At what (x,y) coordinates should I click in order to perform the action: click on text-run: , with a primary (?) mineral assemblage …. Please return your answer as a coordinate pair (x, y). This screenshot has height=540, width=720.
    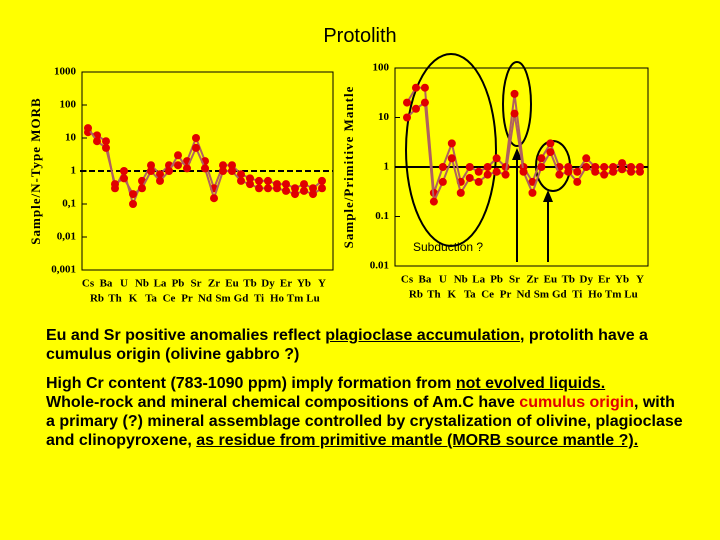
    Looking at the image, I should click on (364, 421).